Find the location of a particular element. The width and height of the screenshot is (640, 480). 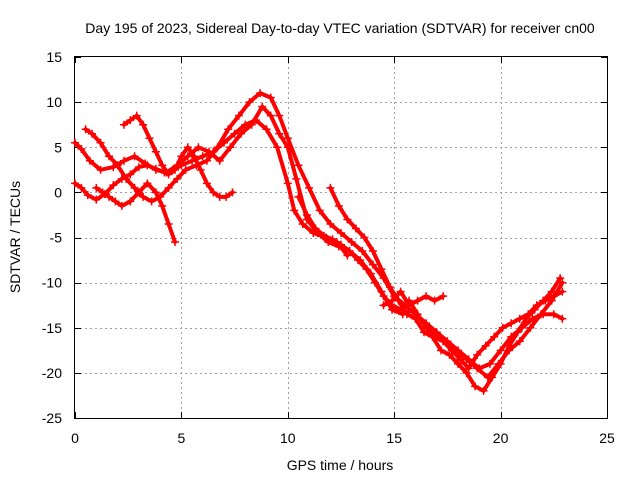

series-line is located at coordinates (178, 156).